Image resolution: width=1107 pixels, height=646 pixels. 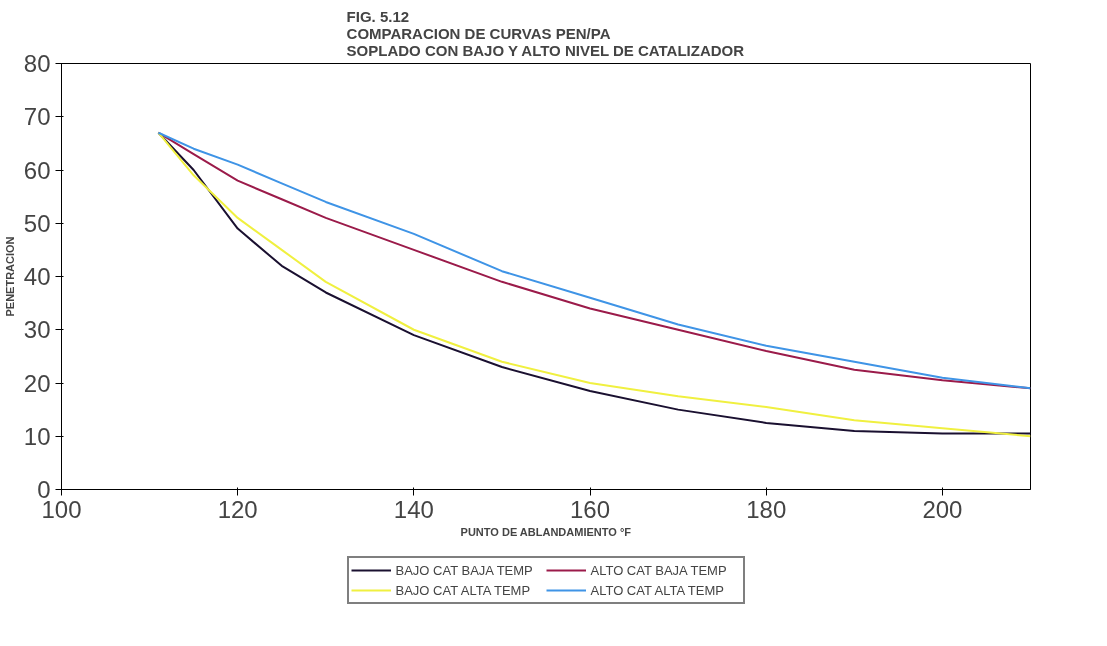 What do you see at coordinates (546, 531) in the screenshot?
I see `x-axis-title: PUNTO DE ABLANDAMIENTO °F` at bounding box center [546, 531].